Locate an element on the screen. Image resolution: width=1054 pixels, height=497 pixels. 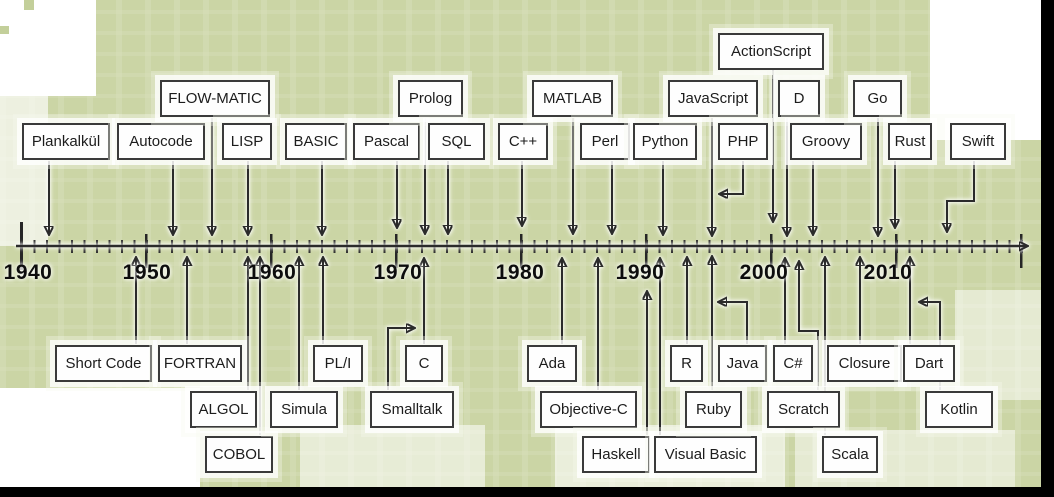
arrow-smalltalk is located at coordinates (400, 359).